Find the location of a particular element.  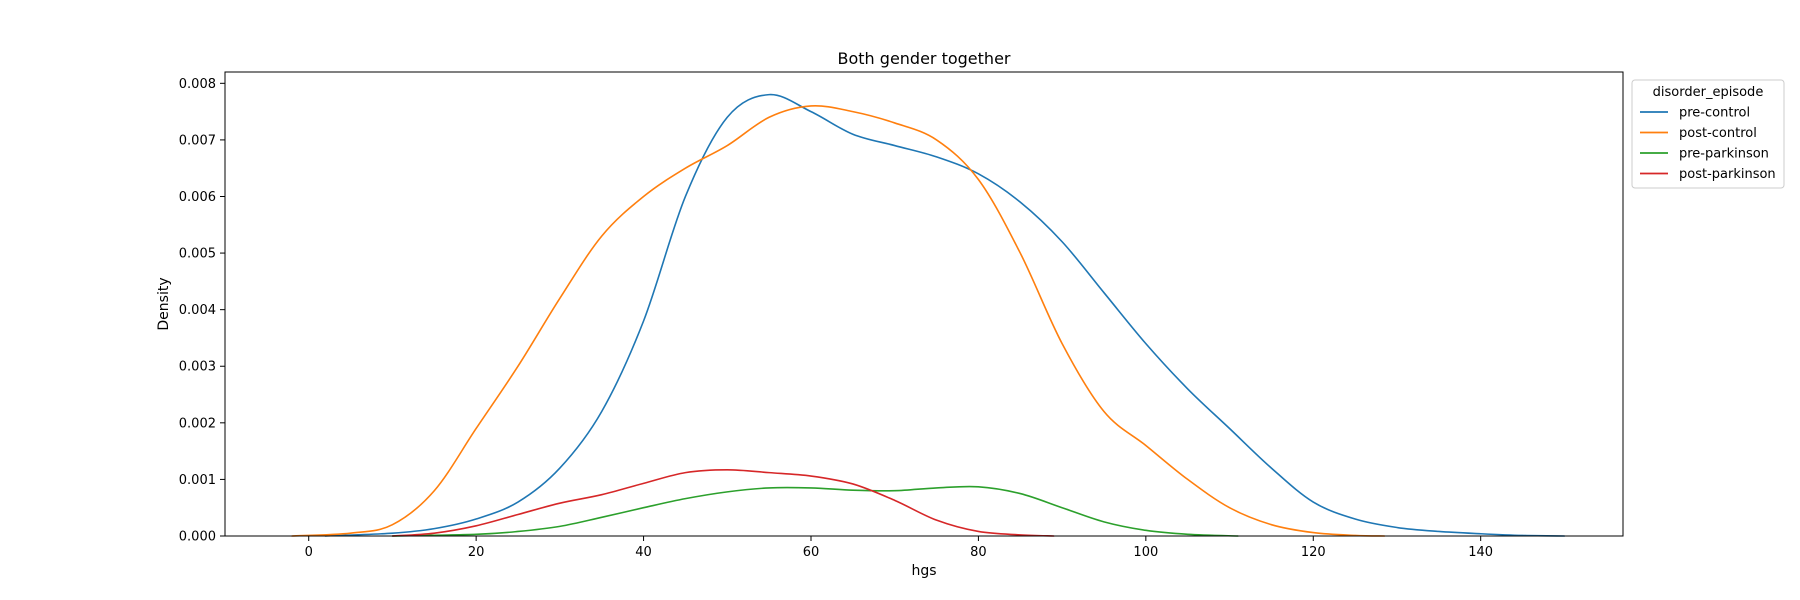

x-tick-label: 120 is located at coordinates (1313, 552).